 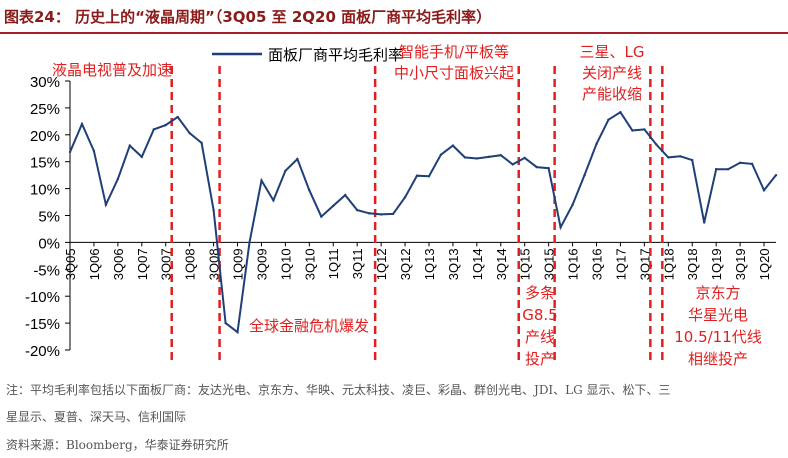 I want to click on y-tick-label: 25%, so click(x=45, y=109).